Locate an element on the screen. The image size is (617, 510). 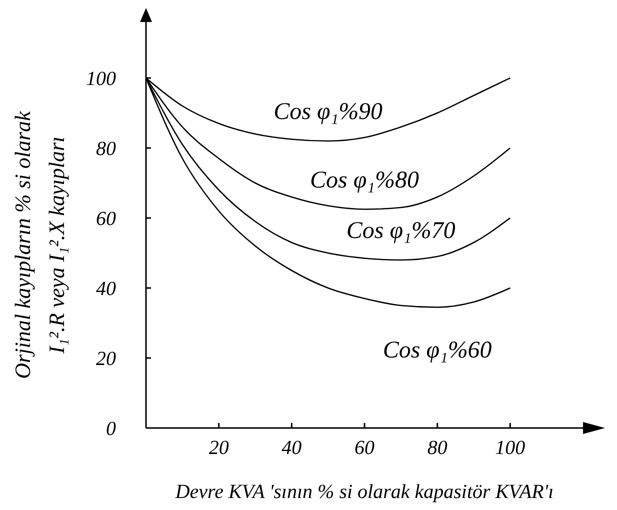
series-label: Cos φ₁%70 is located at coordinates (401, 231).